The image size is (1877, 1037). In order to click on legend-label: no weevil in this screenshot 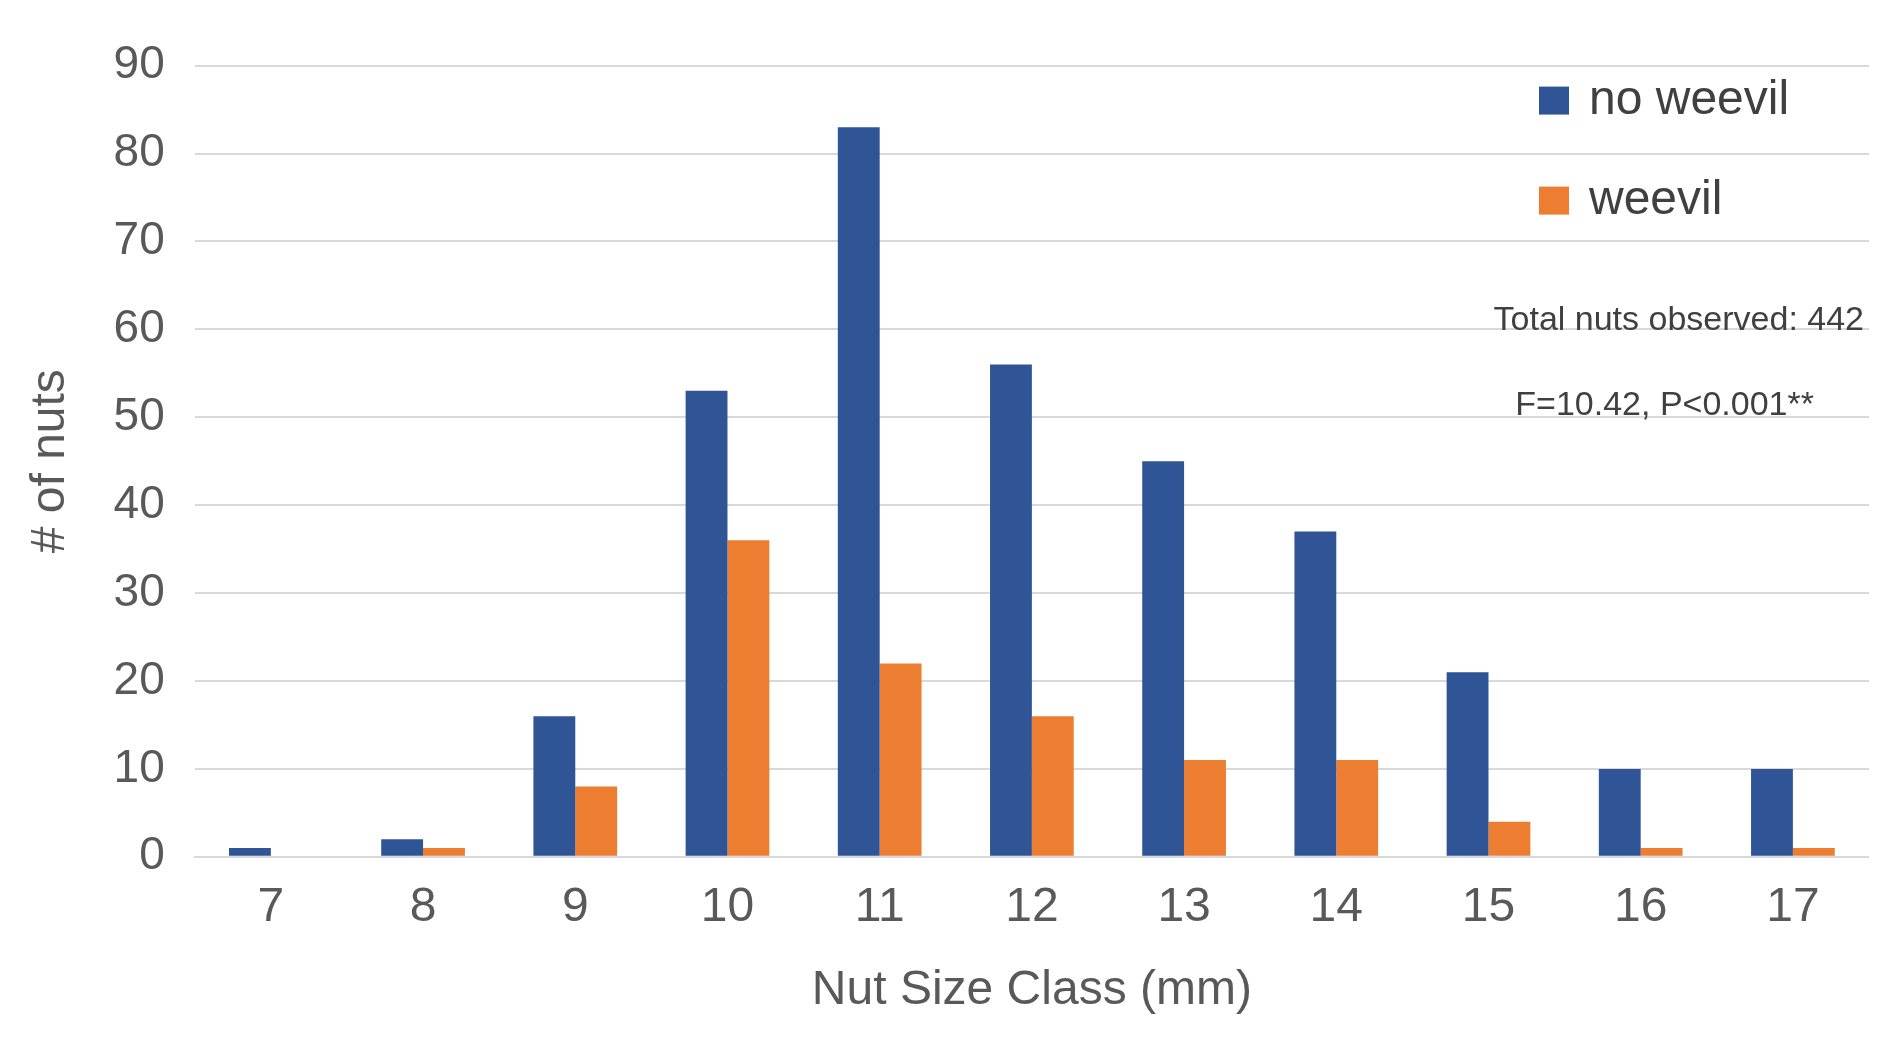, I will do `click(1689, 97)`.